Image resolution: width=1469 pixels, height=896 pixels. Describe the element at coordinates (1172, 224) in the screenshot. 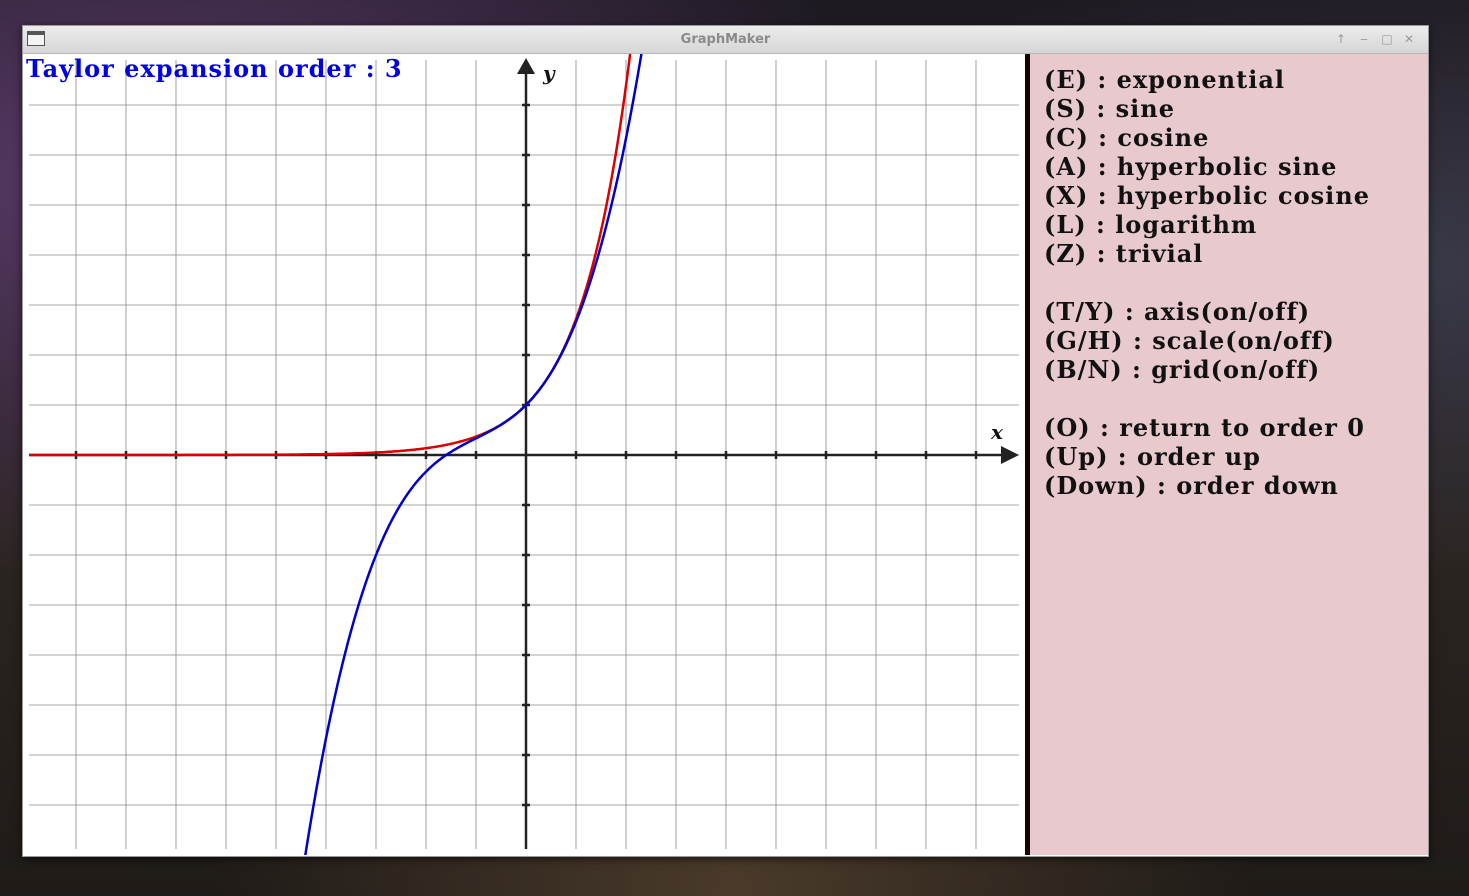

I see `shortcut-description: : logarithm` at that location.